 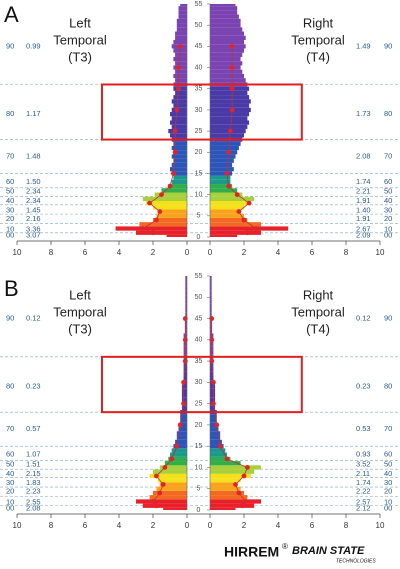 I want to click on right-band-value: 2.21, so click(x=363, y=191).